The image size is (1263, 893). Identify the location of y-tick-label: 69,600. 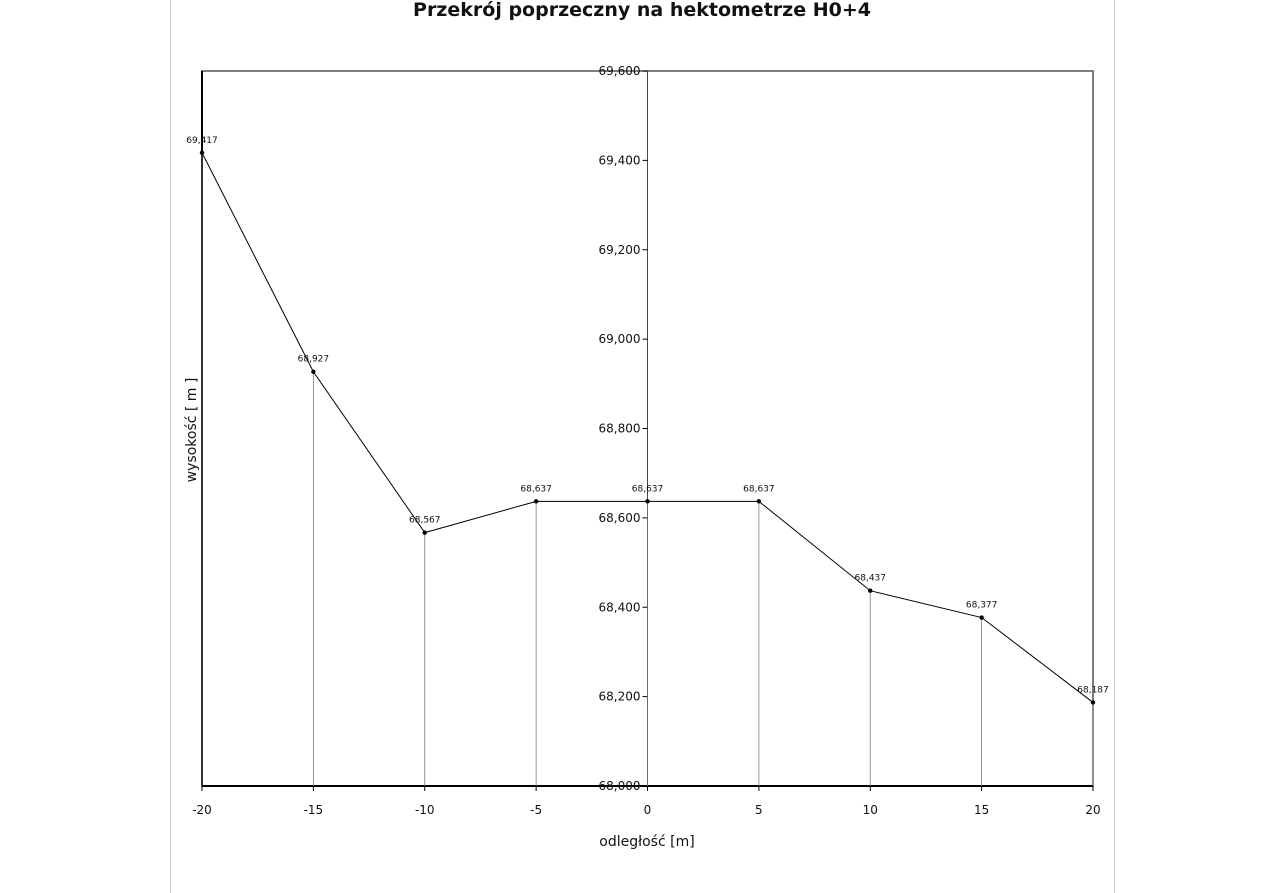
(620, 71).